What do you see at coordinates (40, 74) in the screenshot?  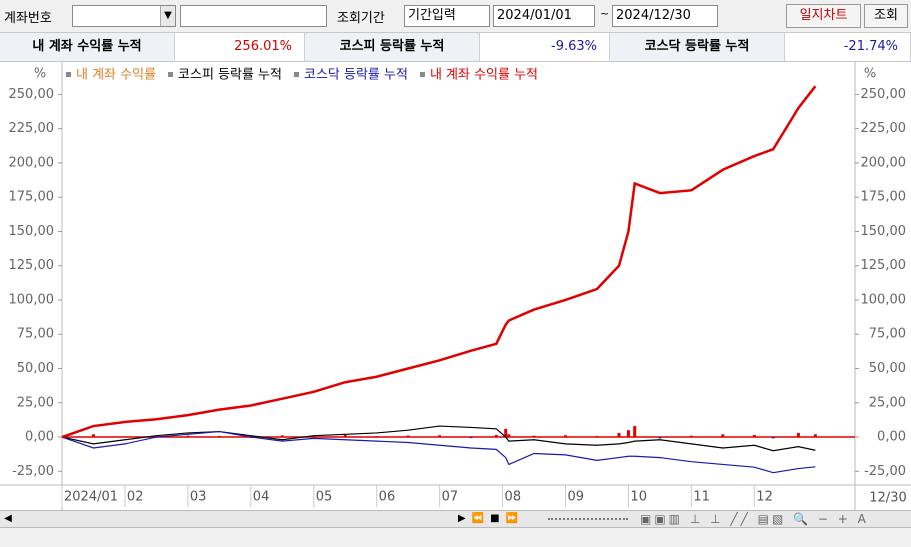 I see `y-unit: %` at bounding box center [40, 74].